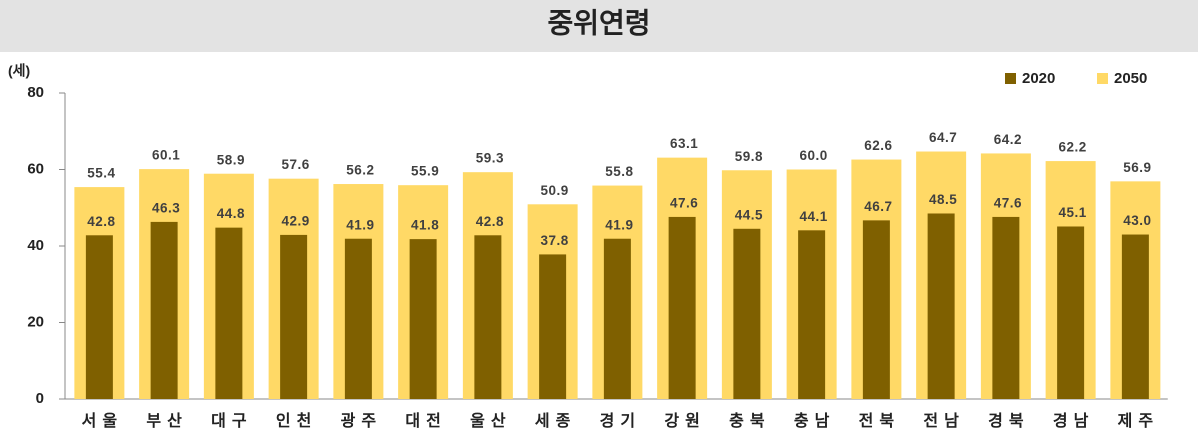 This screenshot has width=1198, height=448. I want to click on value-label: 42.9, so click(295, 220).